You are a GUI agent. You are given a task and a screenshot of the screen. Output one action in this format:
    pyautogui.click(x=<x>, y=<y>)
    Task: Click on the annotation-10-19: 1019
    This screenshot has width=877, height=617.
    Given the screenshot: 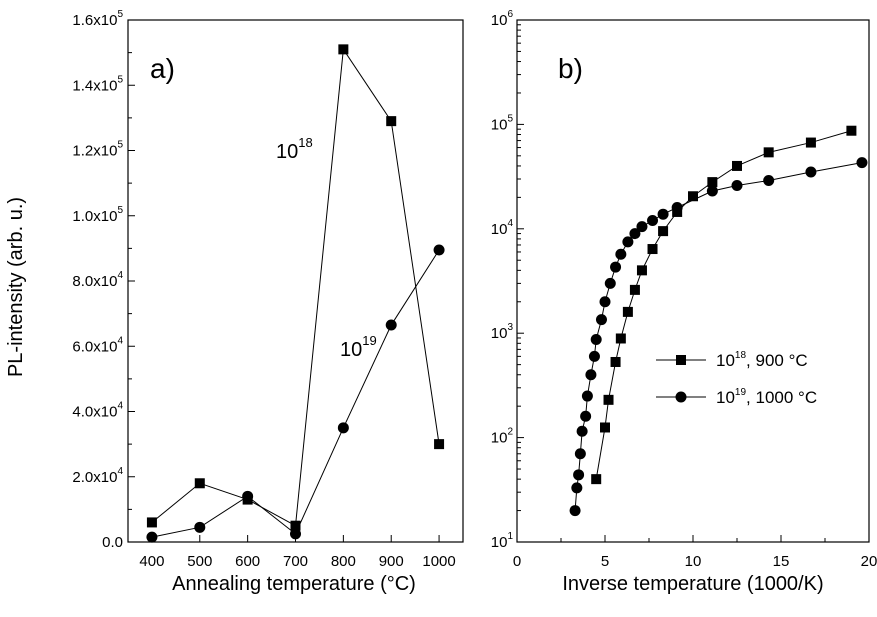 What is the action you would take?
    pyautogui.click(x=358, y=347)
    